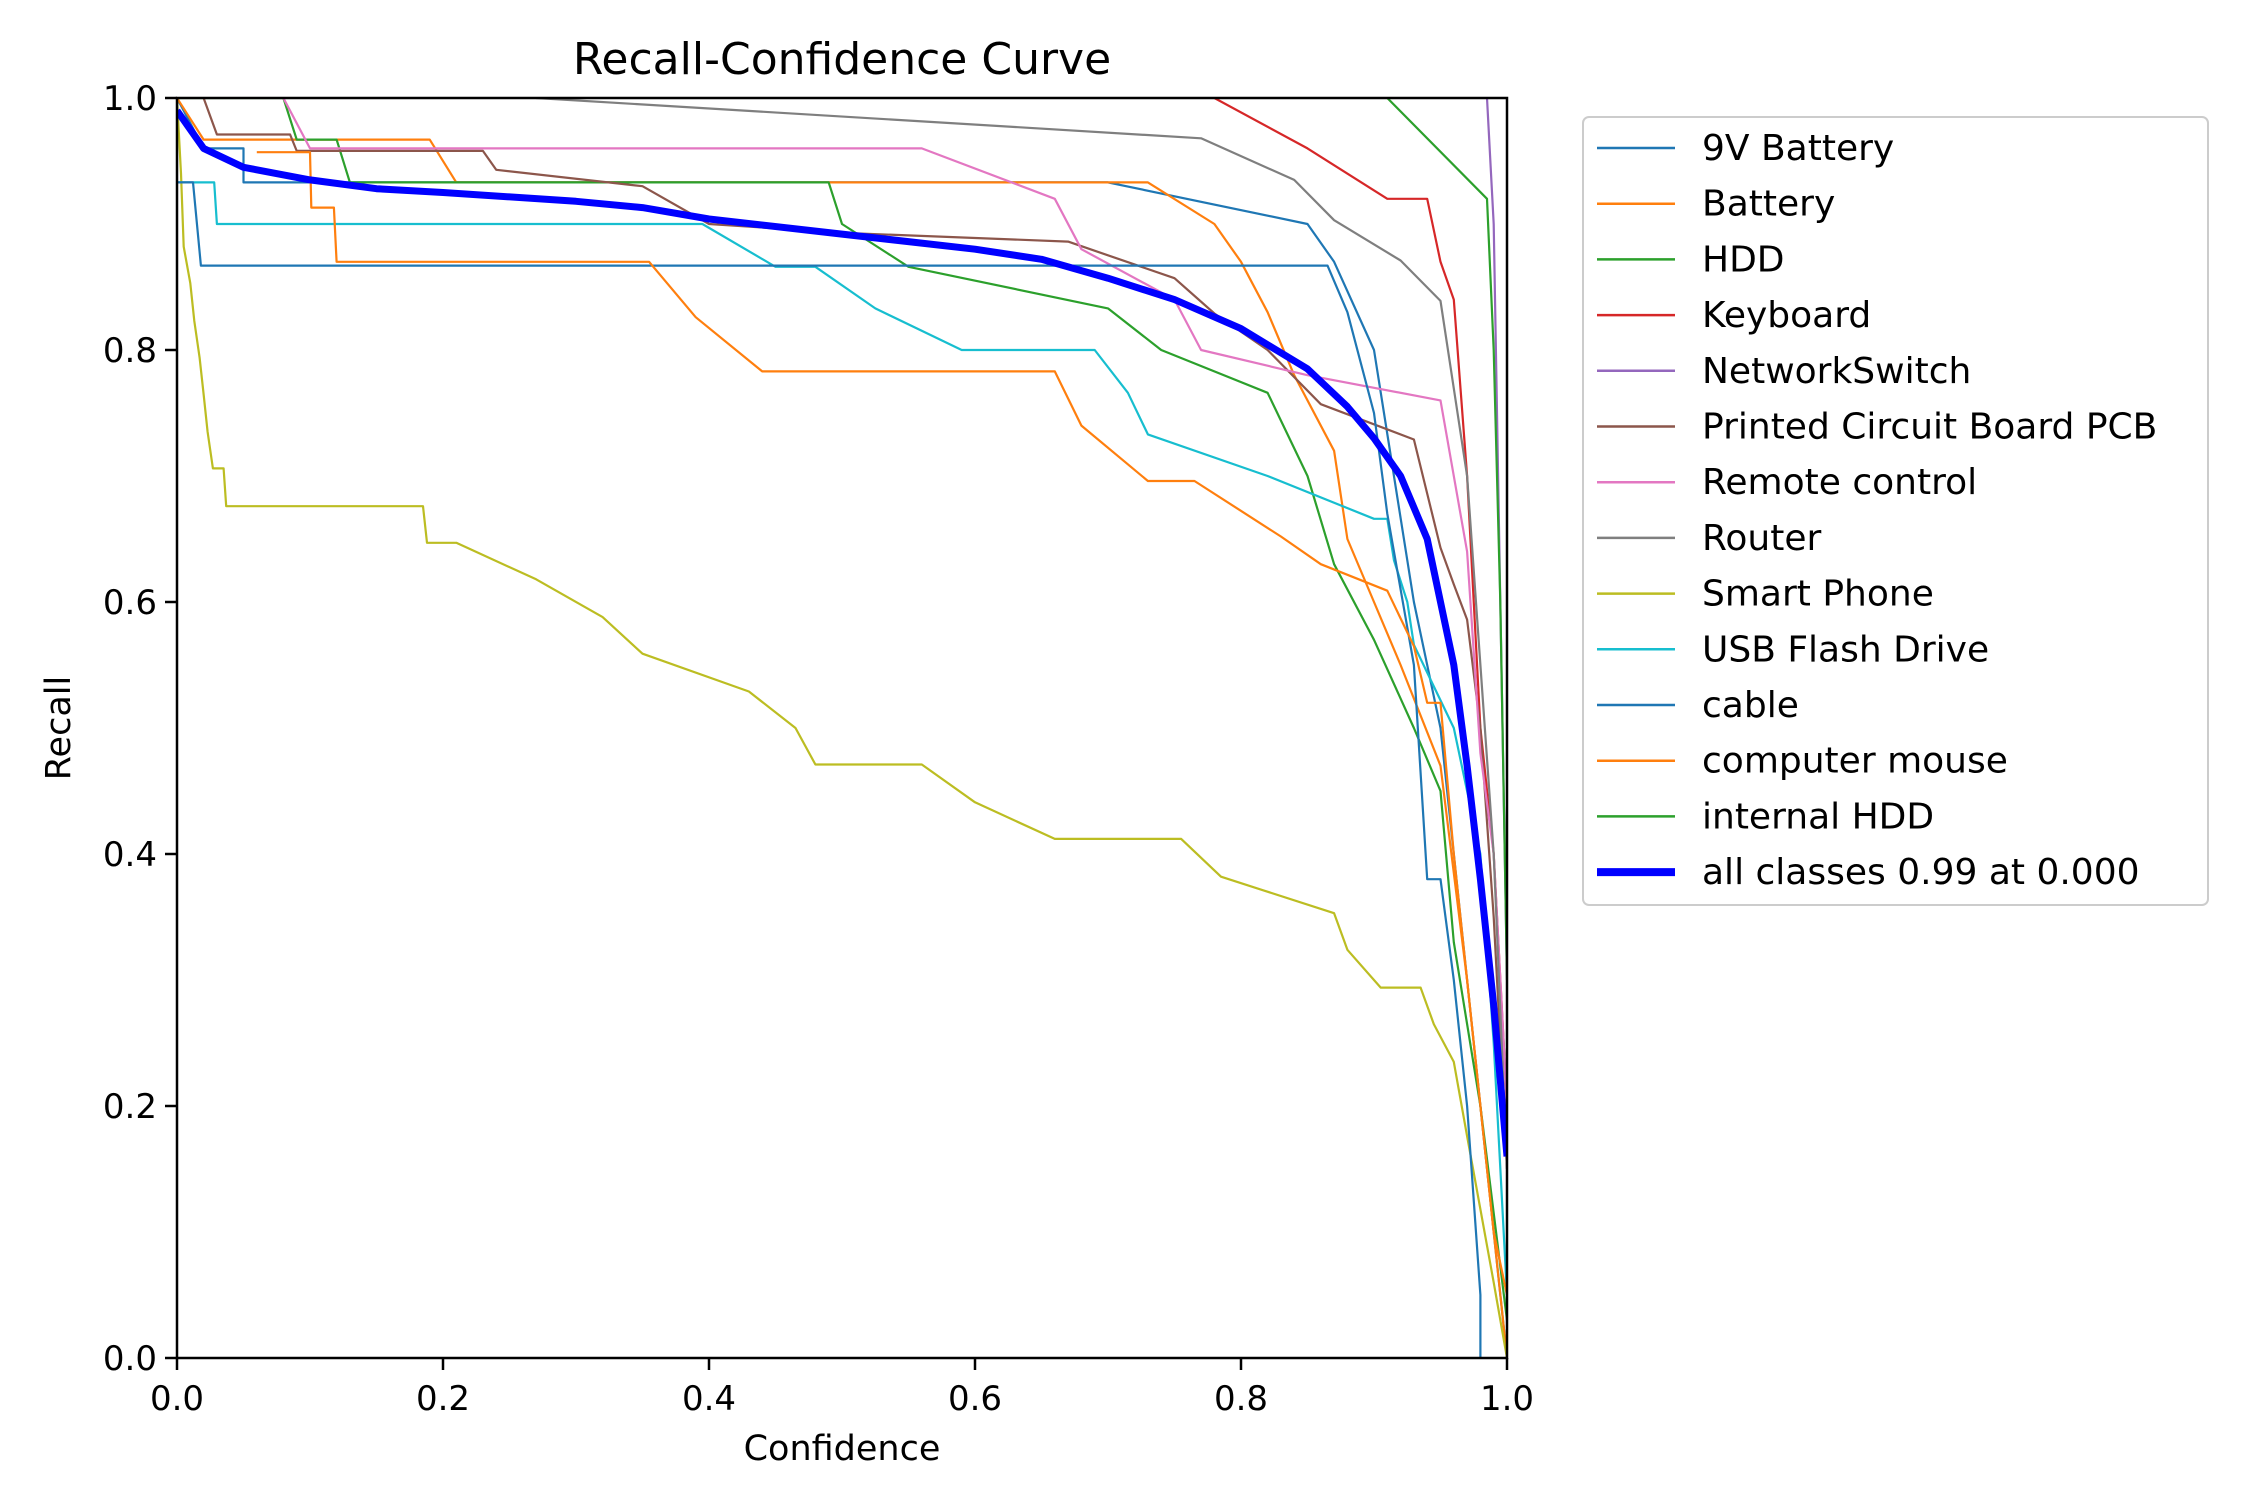  Describe the element at coordinates (130, 855) in the screenshot. I see `y-tick-label: 0.4` at that location.